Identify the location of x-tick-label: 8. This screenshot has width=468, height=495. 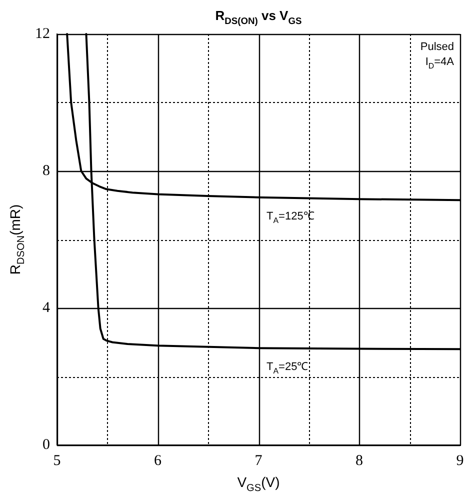
(359, 460).